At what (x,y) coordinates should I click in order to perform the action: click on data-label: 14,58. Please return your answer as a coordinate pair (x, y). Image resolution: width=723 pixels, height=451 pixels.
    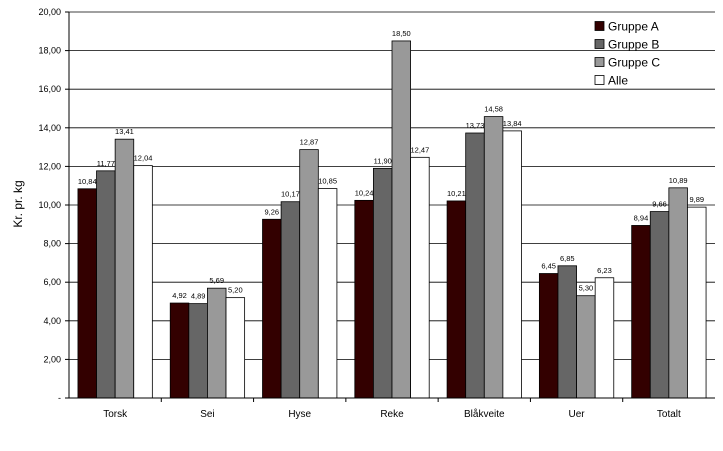
    Looking at the image, I should click on (493, 109).